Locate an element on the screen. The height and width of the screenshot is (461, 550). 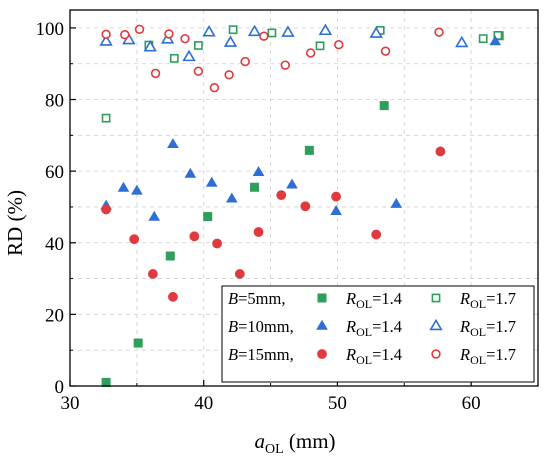
legend-group-label: B=10mm, is located at coordinates (261, 326).